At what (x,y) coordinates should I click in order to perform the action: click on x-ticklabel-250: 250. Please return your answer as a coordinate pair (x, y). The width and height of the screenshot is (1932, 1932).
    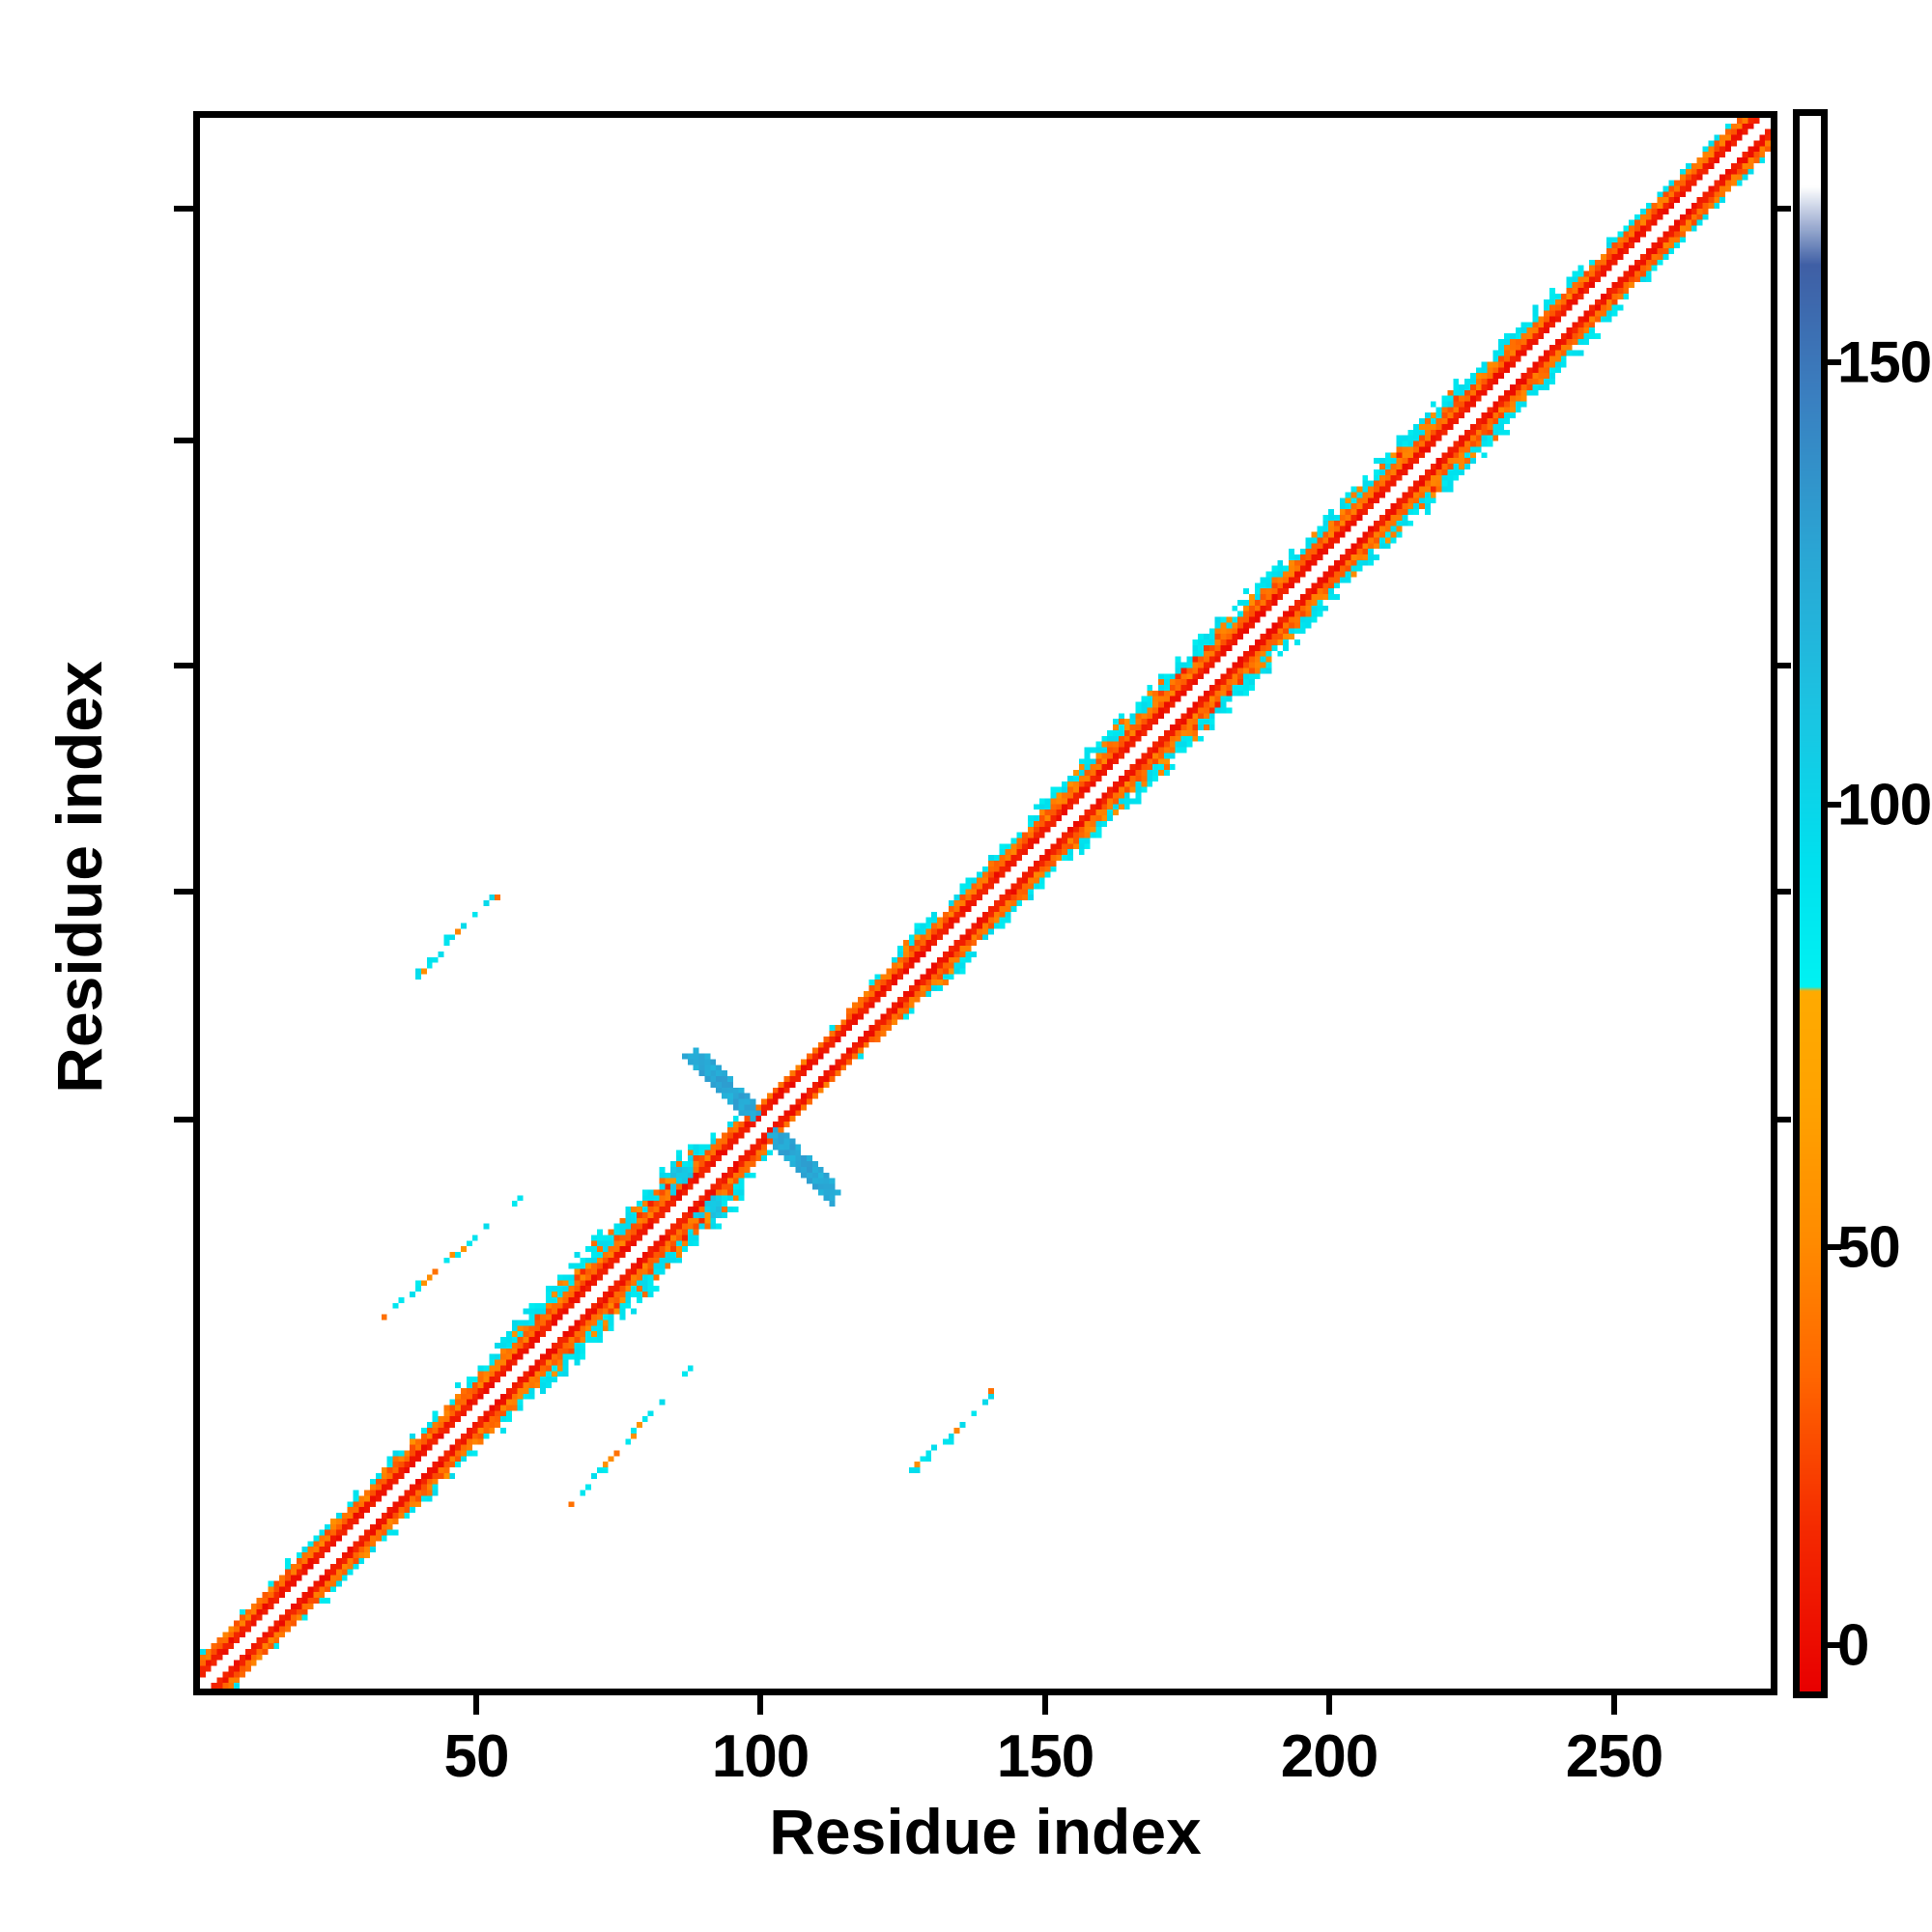
    Looking at the image, I should click on (1614, 1756).